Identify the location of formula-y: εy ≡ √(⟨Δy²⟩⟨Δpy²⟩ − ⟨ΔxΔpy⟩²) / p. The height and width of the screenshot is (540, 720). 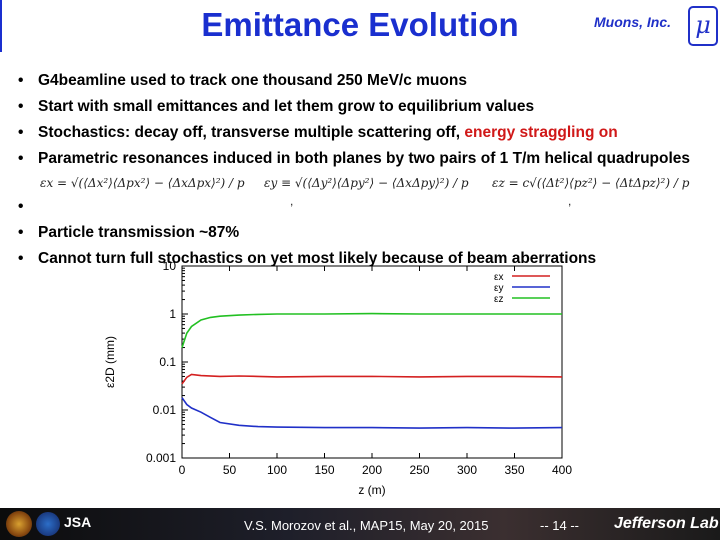
(366, 183).